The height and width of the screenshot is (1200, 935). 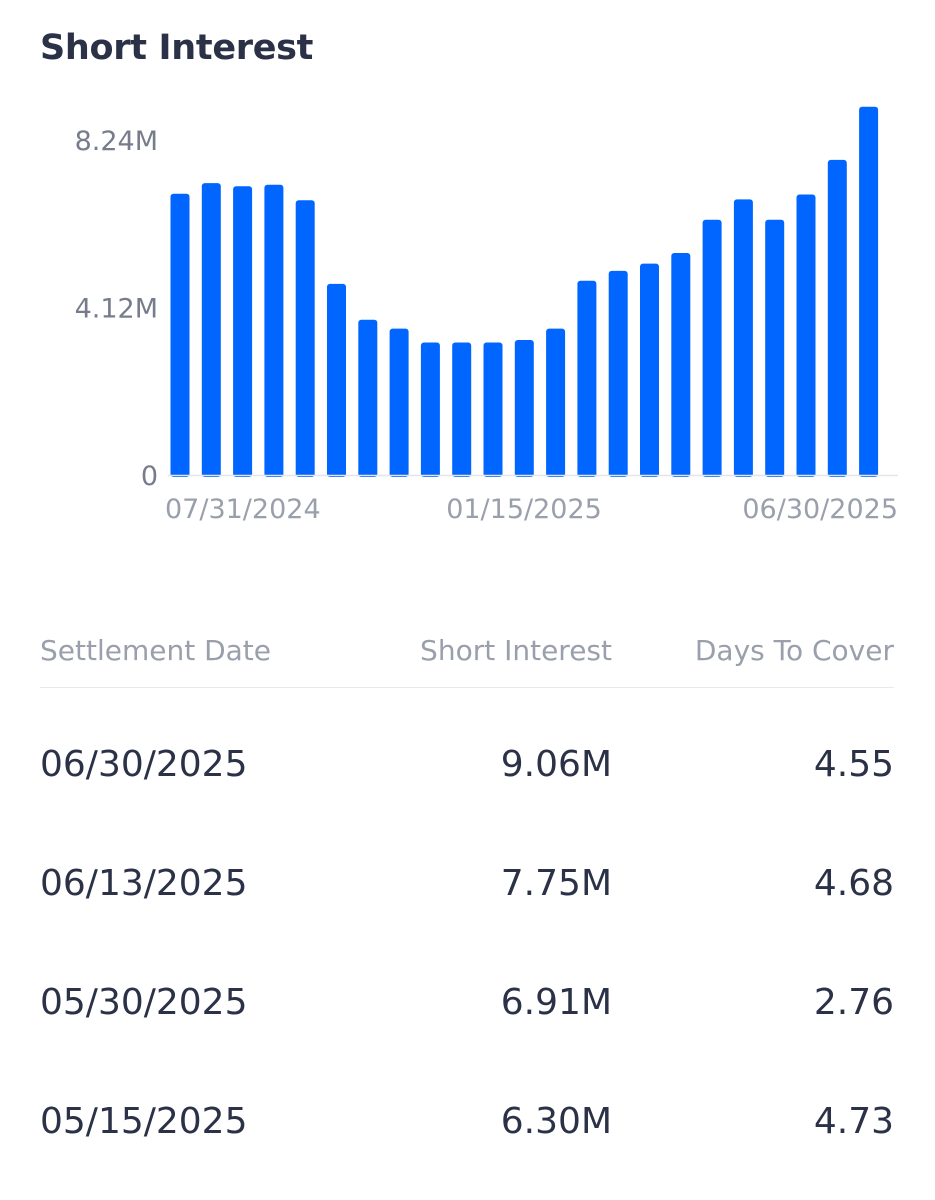 I want to click on cell-short-interest: 6.91M, so click(x=556, y=1002).